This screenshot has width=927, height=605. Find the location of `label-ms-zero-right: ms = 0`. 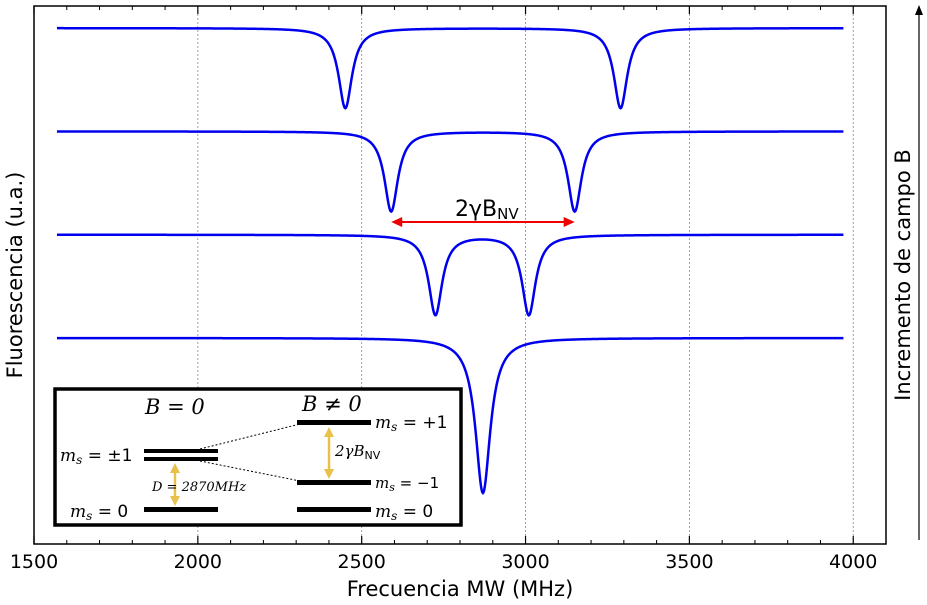

label-ms-zero-right: ms = 0 is located at coordinates (404, 512).